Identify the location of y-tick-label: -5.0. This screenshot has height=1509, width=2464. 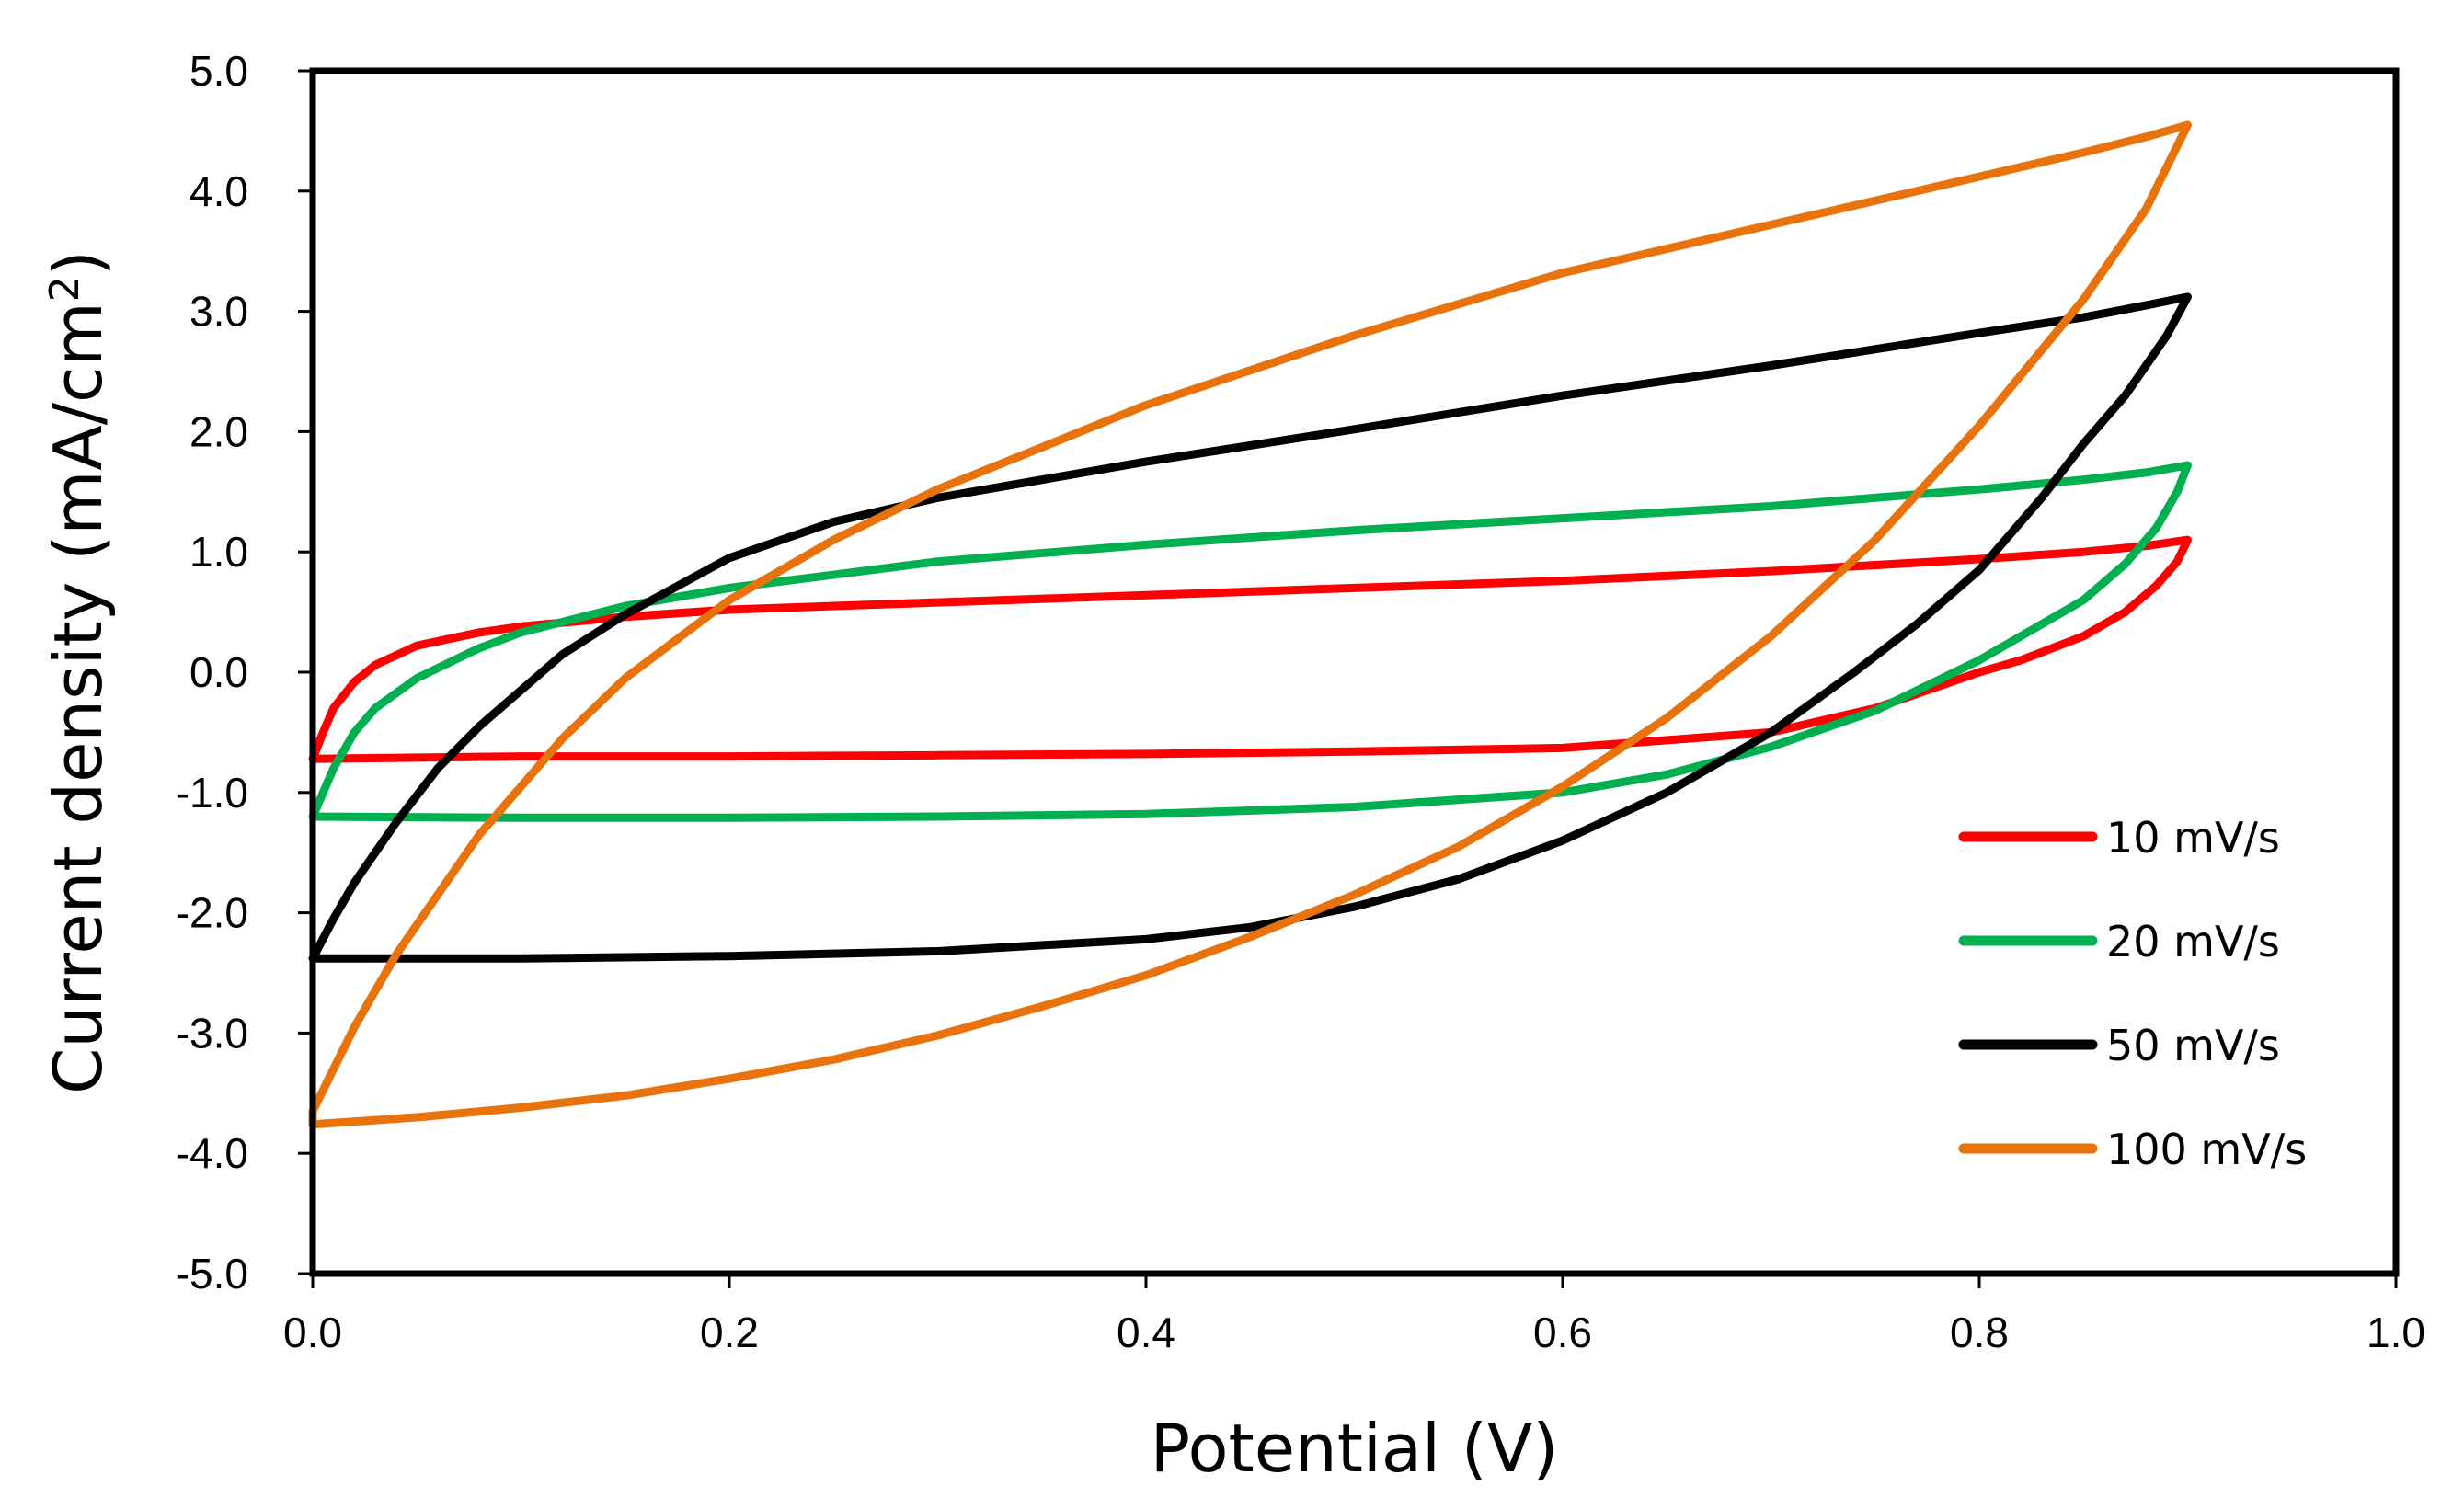
(212, 1274).